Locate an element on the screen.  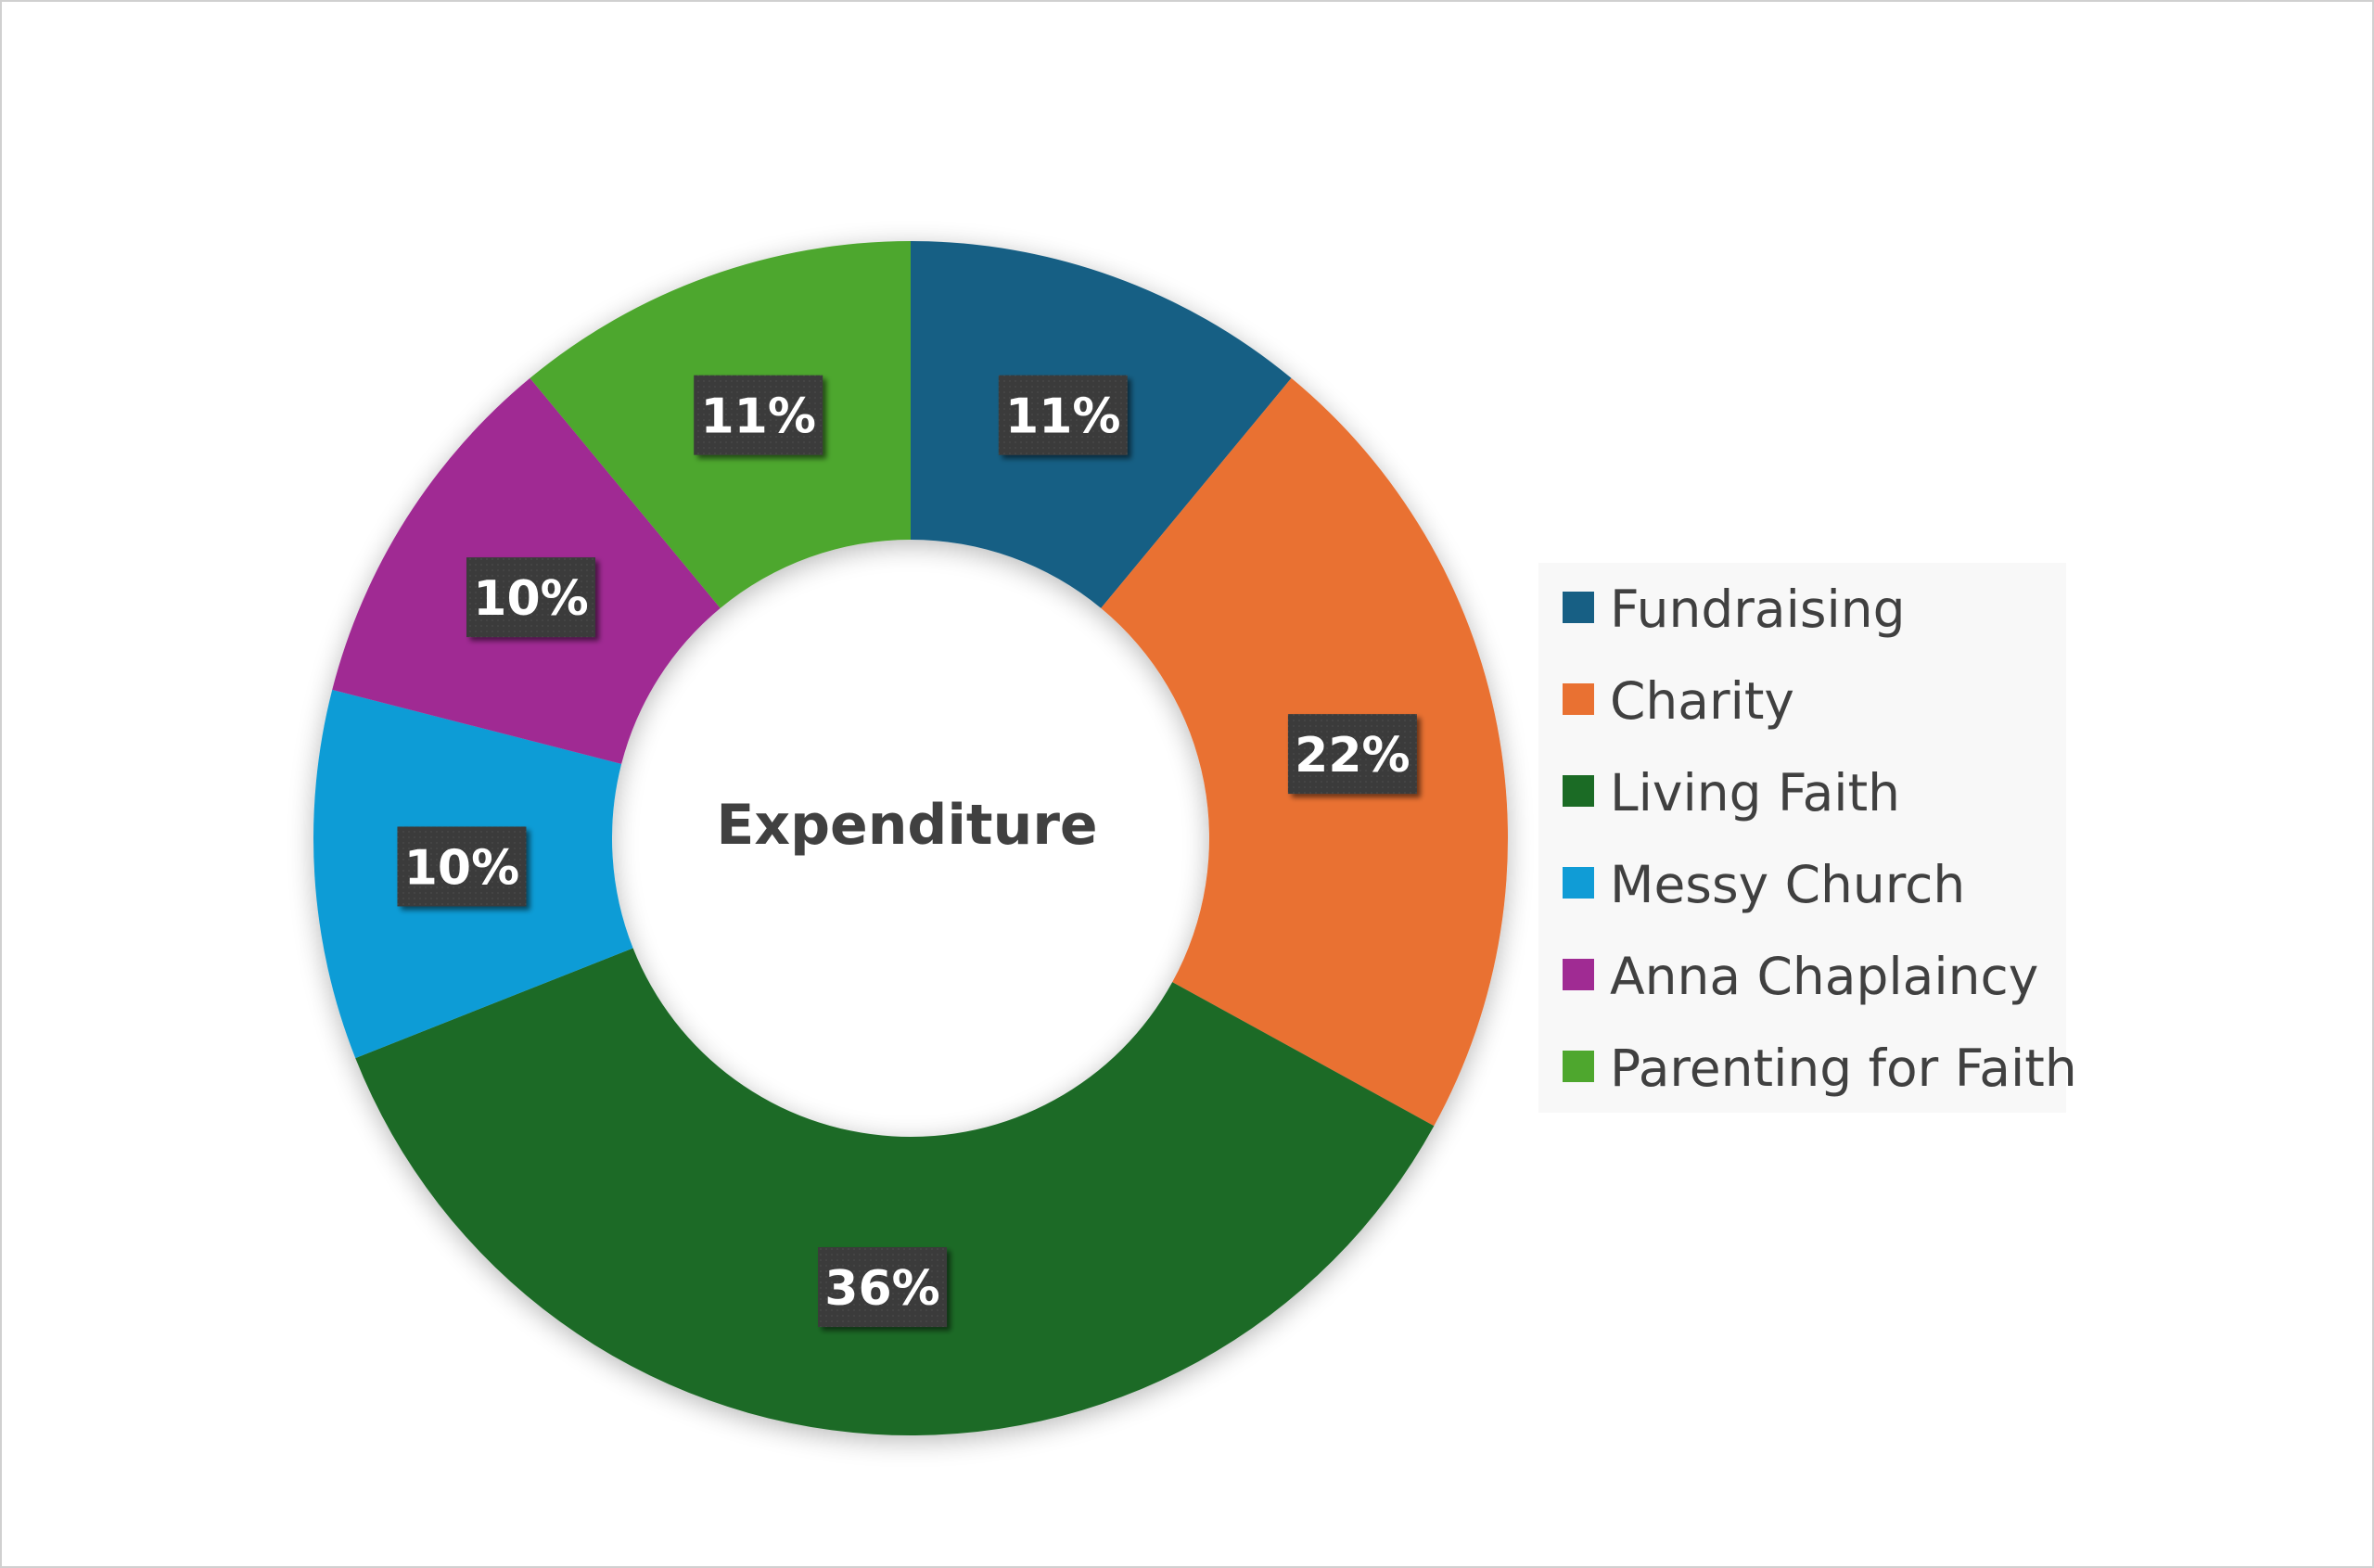
data-label-charity: 22% is located at coordinates (1352, 754).